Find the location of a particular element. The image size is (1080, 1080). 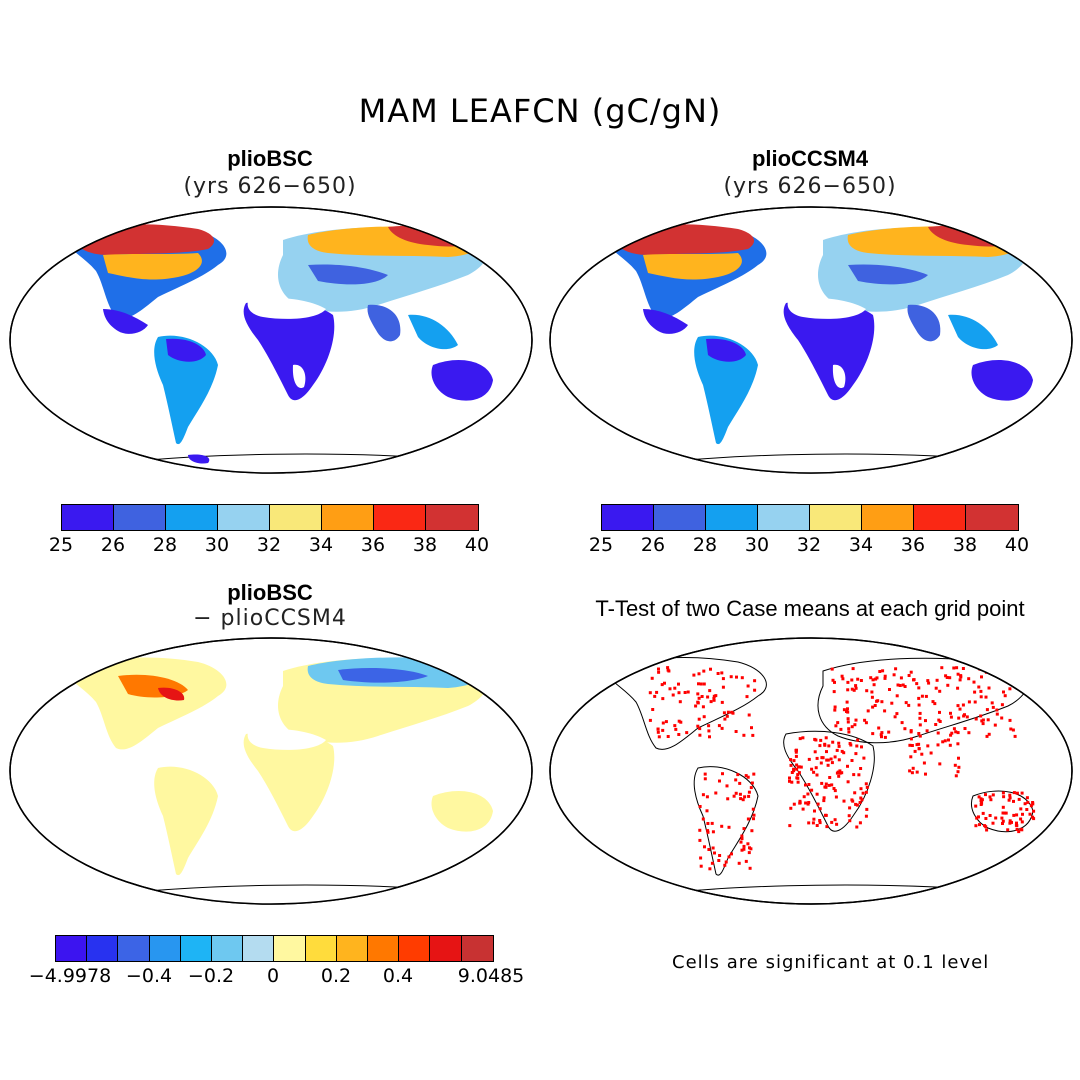

panel-3-title: plioBSC is located at coordinates (270, 592).